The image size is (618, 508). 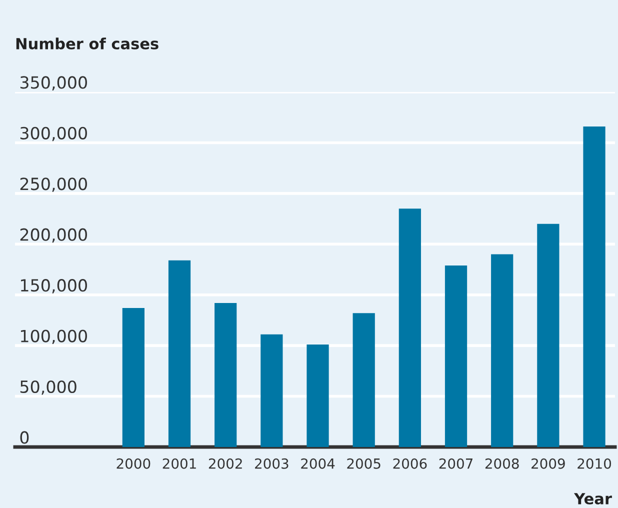 I want to click on x-tick-label: 2007, so click(x=455, y=463).